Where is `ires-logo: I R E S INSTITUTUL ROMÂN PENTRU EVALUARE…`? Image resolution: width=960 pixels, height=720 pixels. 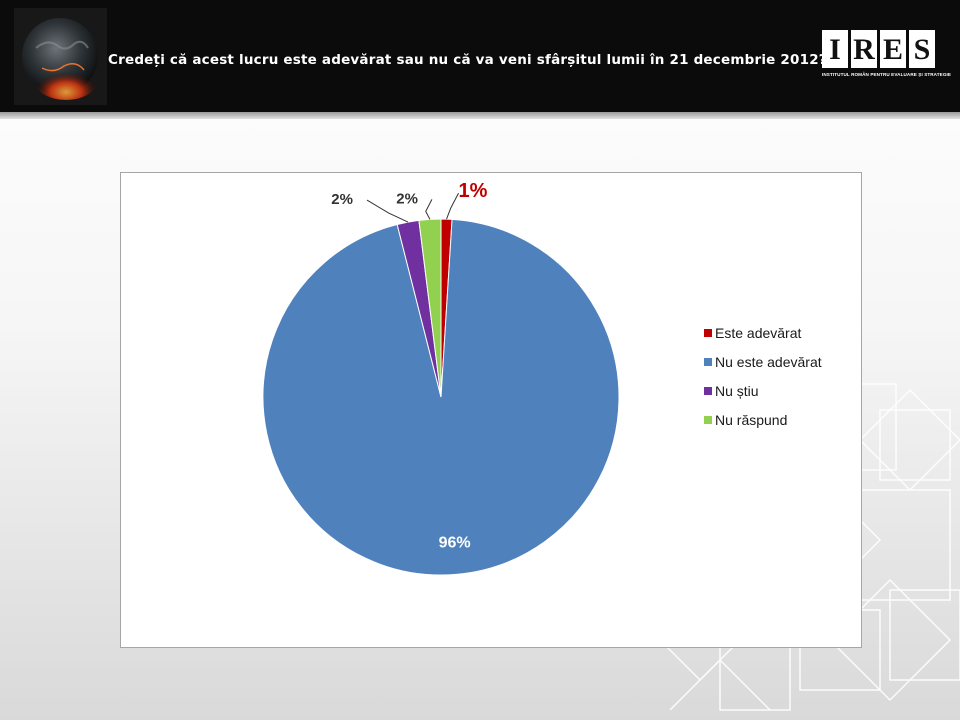
ires-logo: I R E S INSTITUTUL ROMÂN PENTRU EVALUARE… is located at coordinates (887, 58).